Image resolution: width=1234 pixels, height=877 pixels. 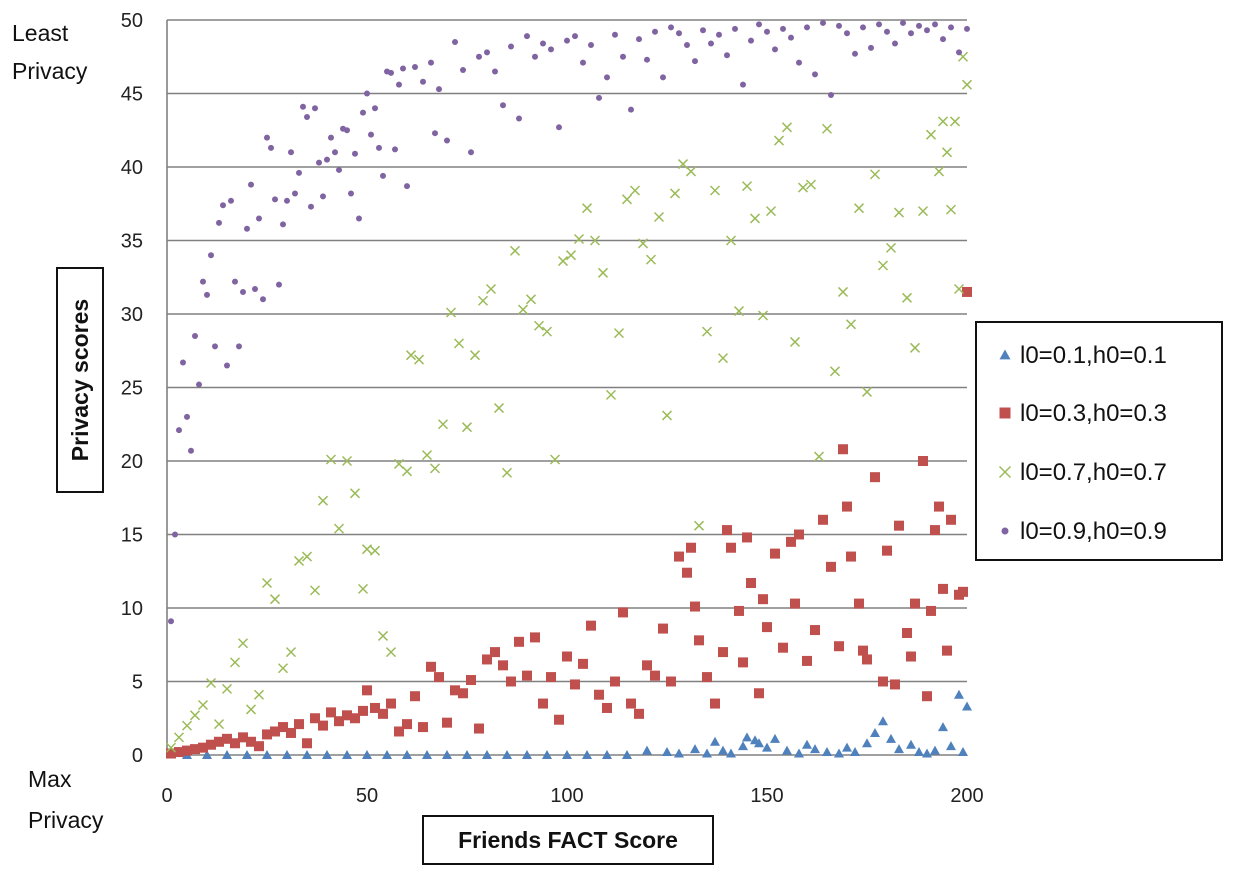 What do you see at coordinates (566, 796) in the screenshot?
I see `x-tick-label: 100` at bounding box center [566, 796].